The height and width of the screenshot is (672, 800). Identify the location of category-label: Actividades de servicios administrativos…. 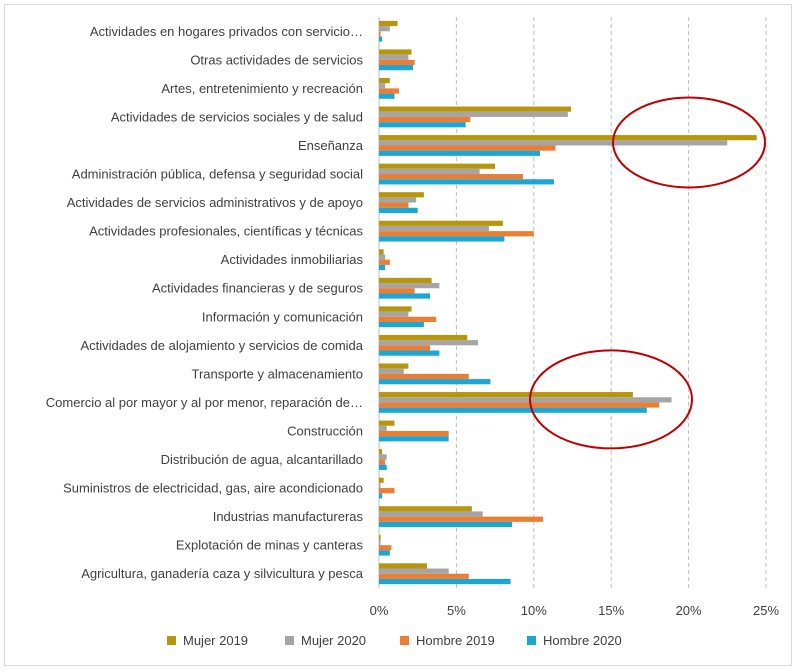
(215, 202).